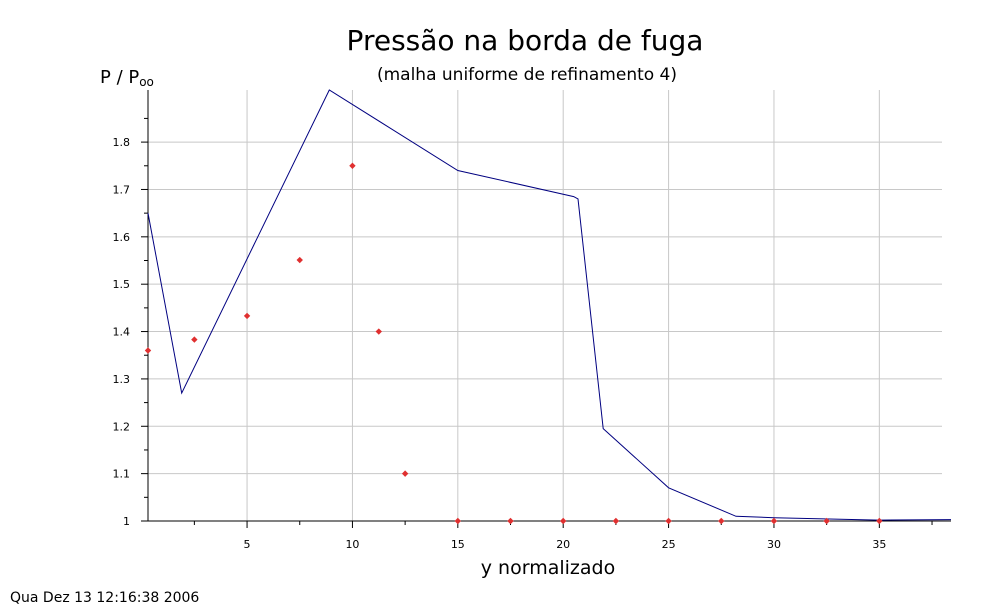 The width and height of the screenshot is (992, 613). What do you see at coordinates (563, 536) in the screenshot?
I see `x-ticks: 5 10 15 20 25 30 35` at bounding box center [563, 536].